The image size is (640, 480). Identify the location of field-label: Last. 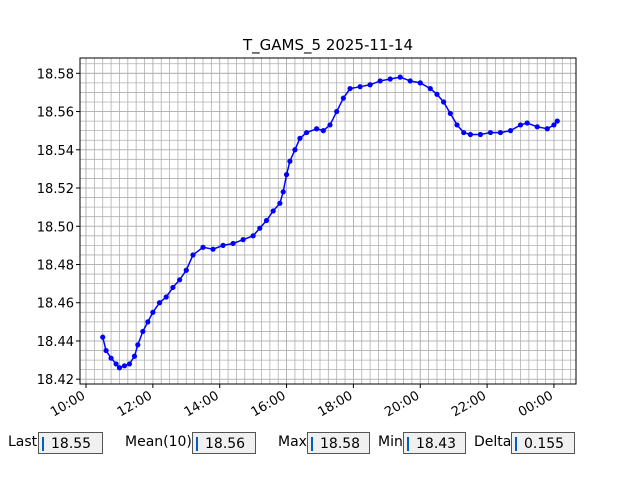
(23, 442).